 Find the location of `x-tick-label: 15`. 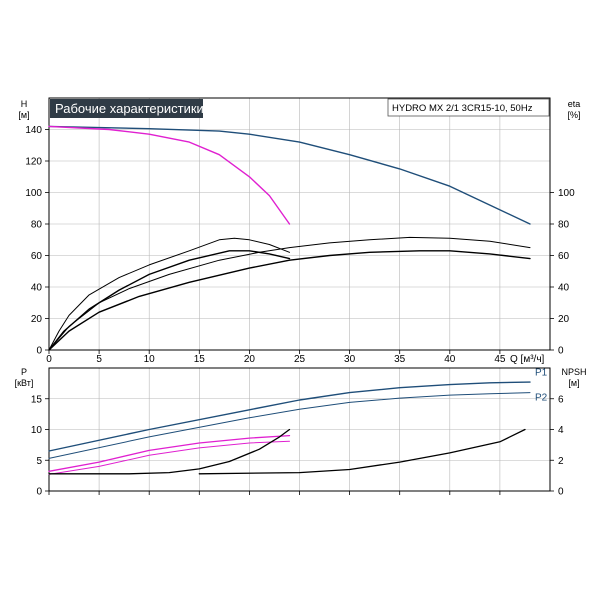

x-tick-label: 15 is located at coordinates (200, 359).